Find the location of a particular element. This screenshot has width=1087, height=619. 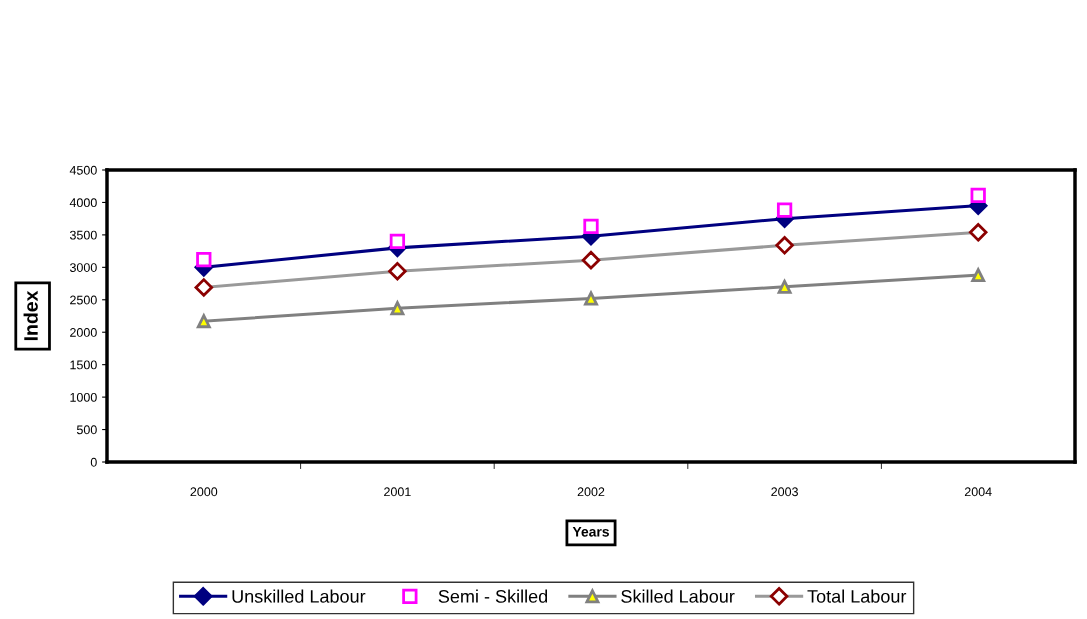

x-tick-label: 2000 is located at coordinates (204, 492).